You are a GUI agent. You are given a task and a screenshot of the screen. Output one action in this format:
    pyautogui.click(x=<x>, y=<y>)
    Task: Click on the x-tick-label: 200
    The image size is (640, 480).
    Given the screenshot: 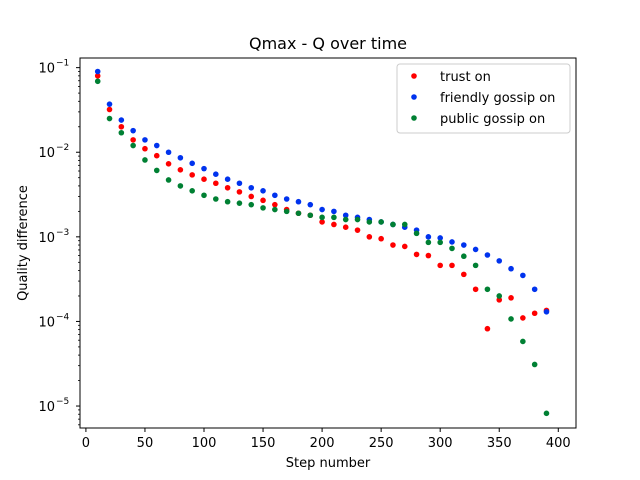 What is the action you would take?
    pyautogui.click(x=322, y=443)
    